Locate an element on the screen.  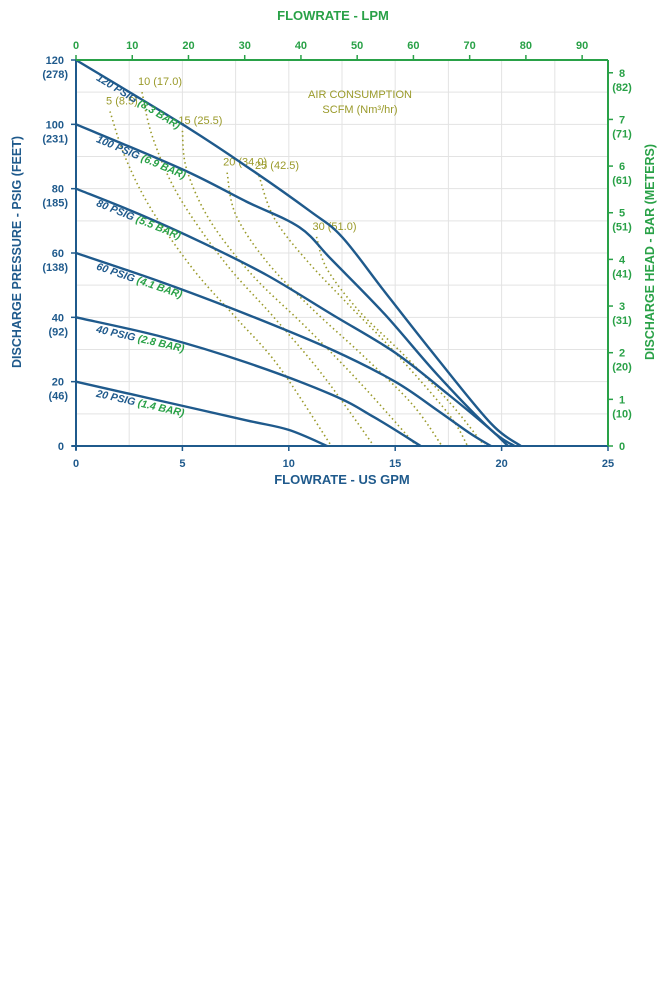
left-tick-label: 120 is located at coordinates (55, 61).